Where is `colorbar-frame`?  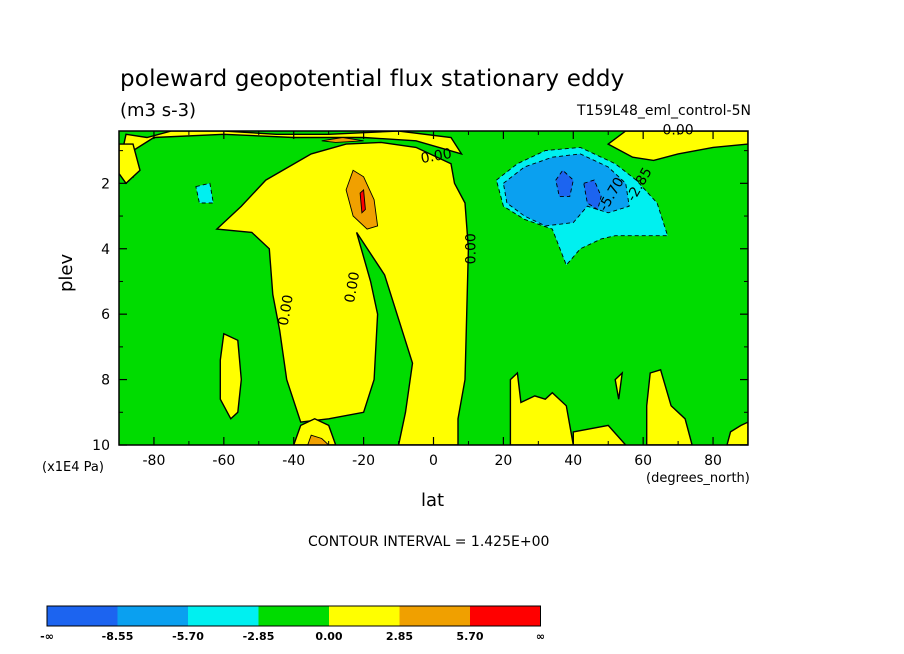
colorbar-frame is located at coordinates (293, 616).